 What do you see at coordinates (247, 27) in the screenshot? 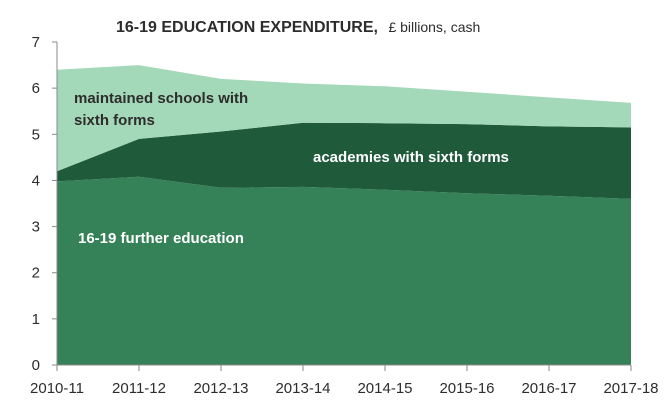
I see `chart-title-main: 16-19 EDUCATION EXPENDITURE,` at bounding box center [247, 27].